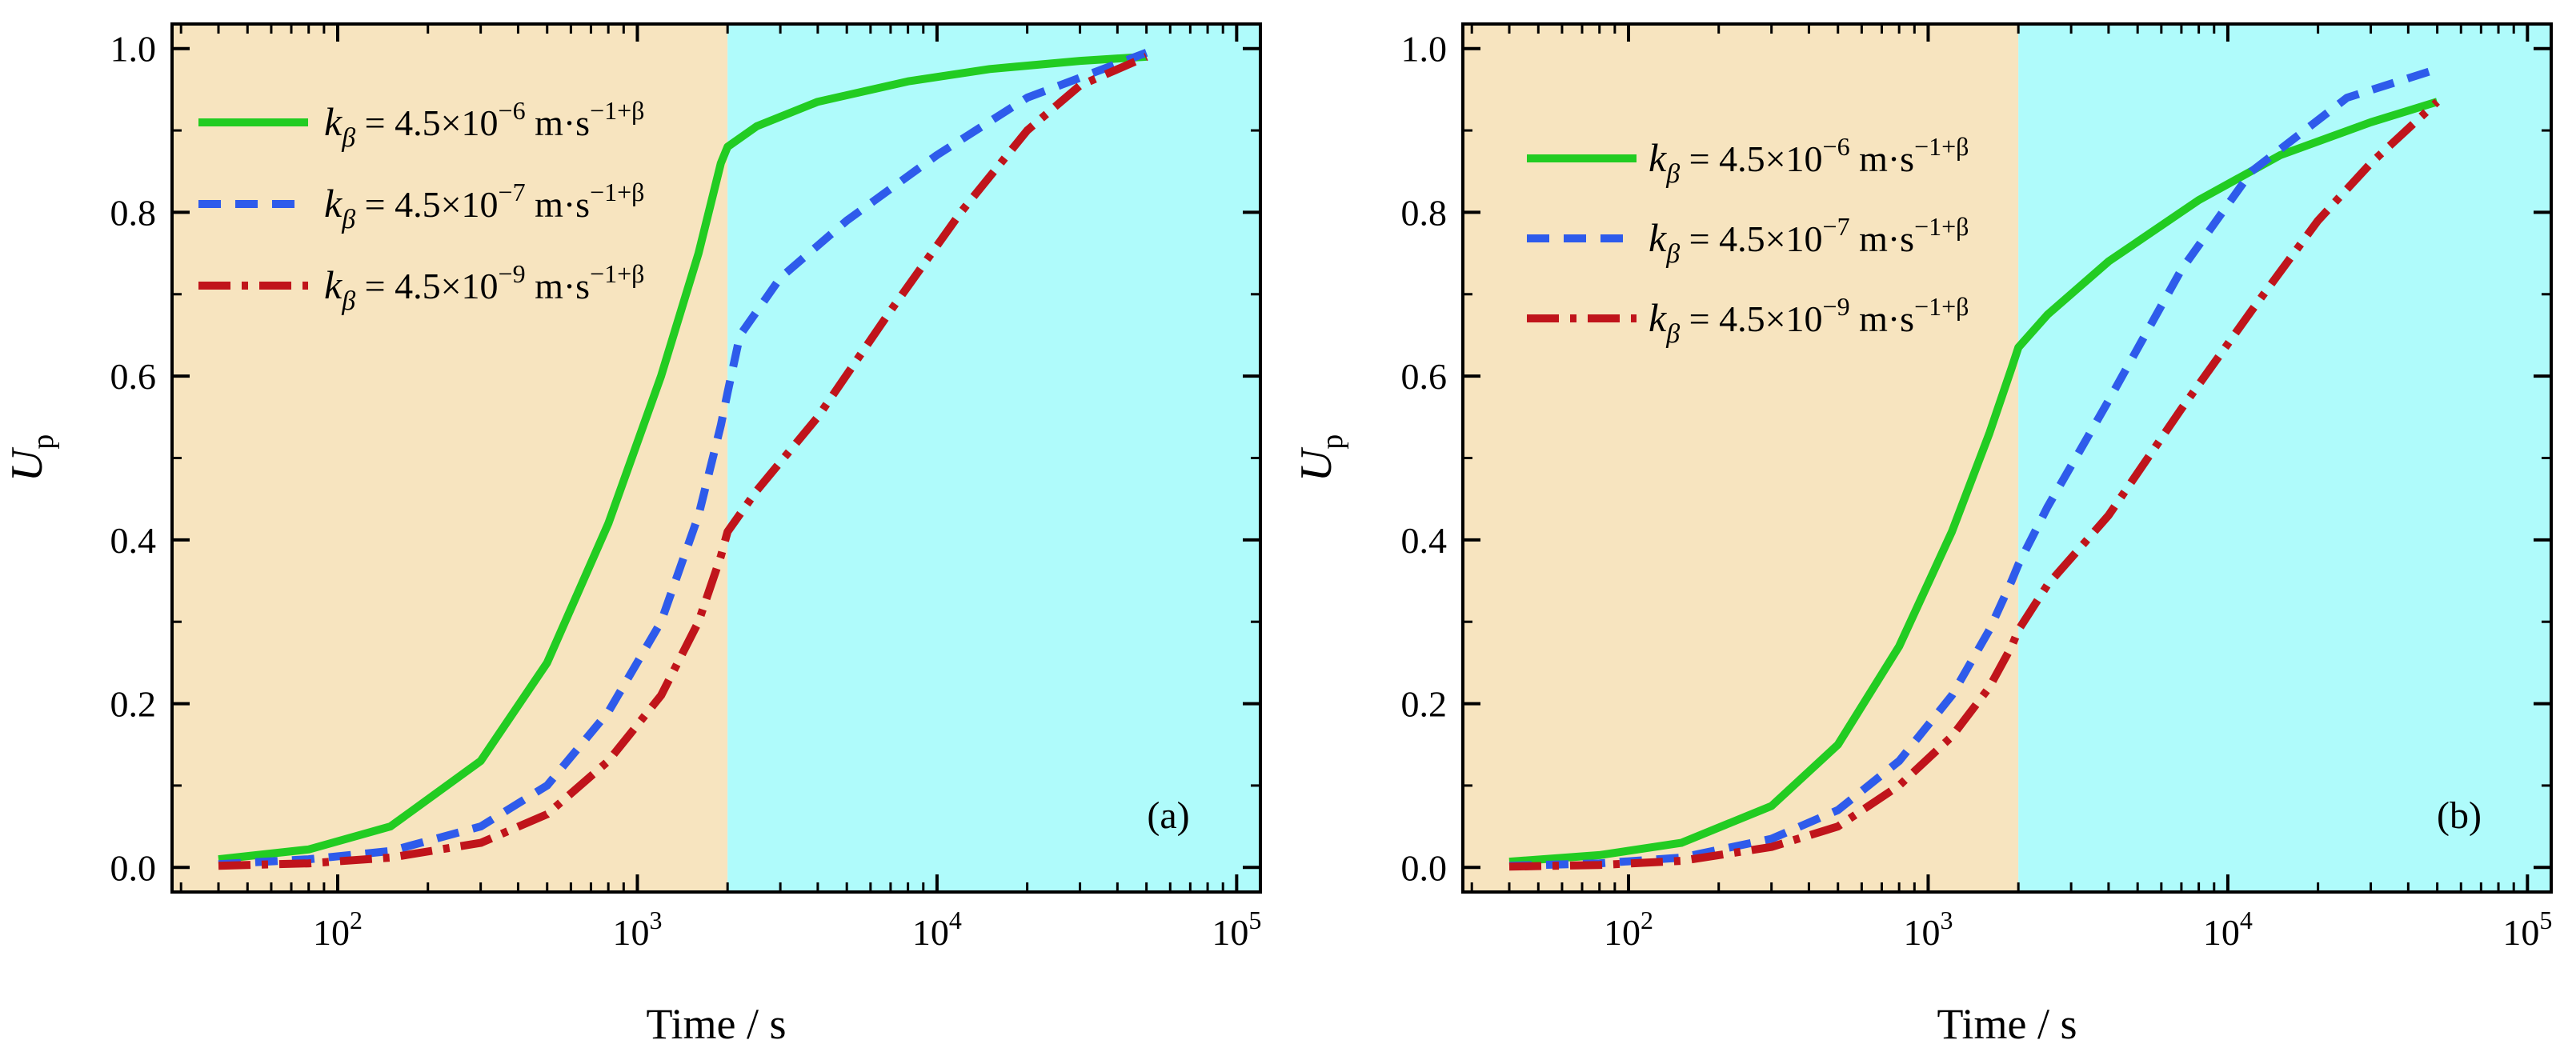  What do you see at coordinates (1168, 815) in the screenshot?
I see `panel-label: (a)` at bounding box center [1168, 815].